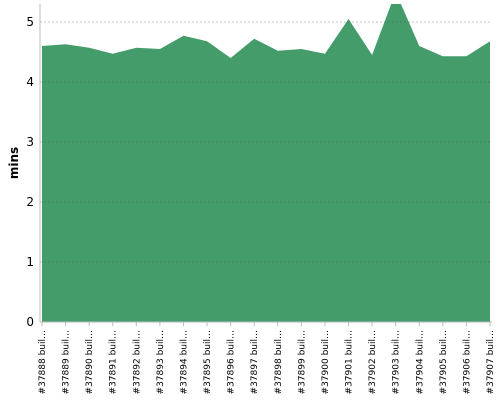 This screenshot has width=500, height=400. Describe the element at coordinates (30, 22) in the screenshot. I see `y-tick-label: 5` at that location.